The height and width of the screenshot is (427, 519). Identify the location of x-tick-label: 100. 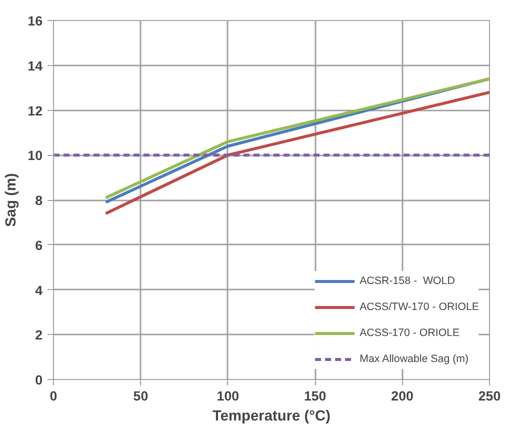
(228, 396).